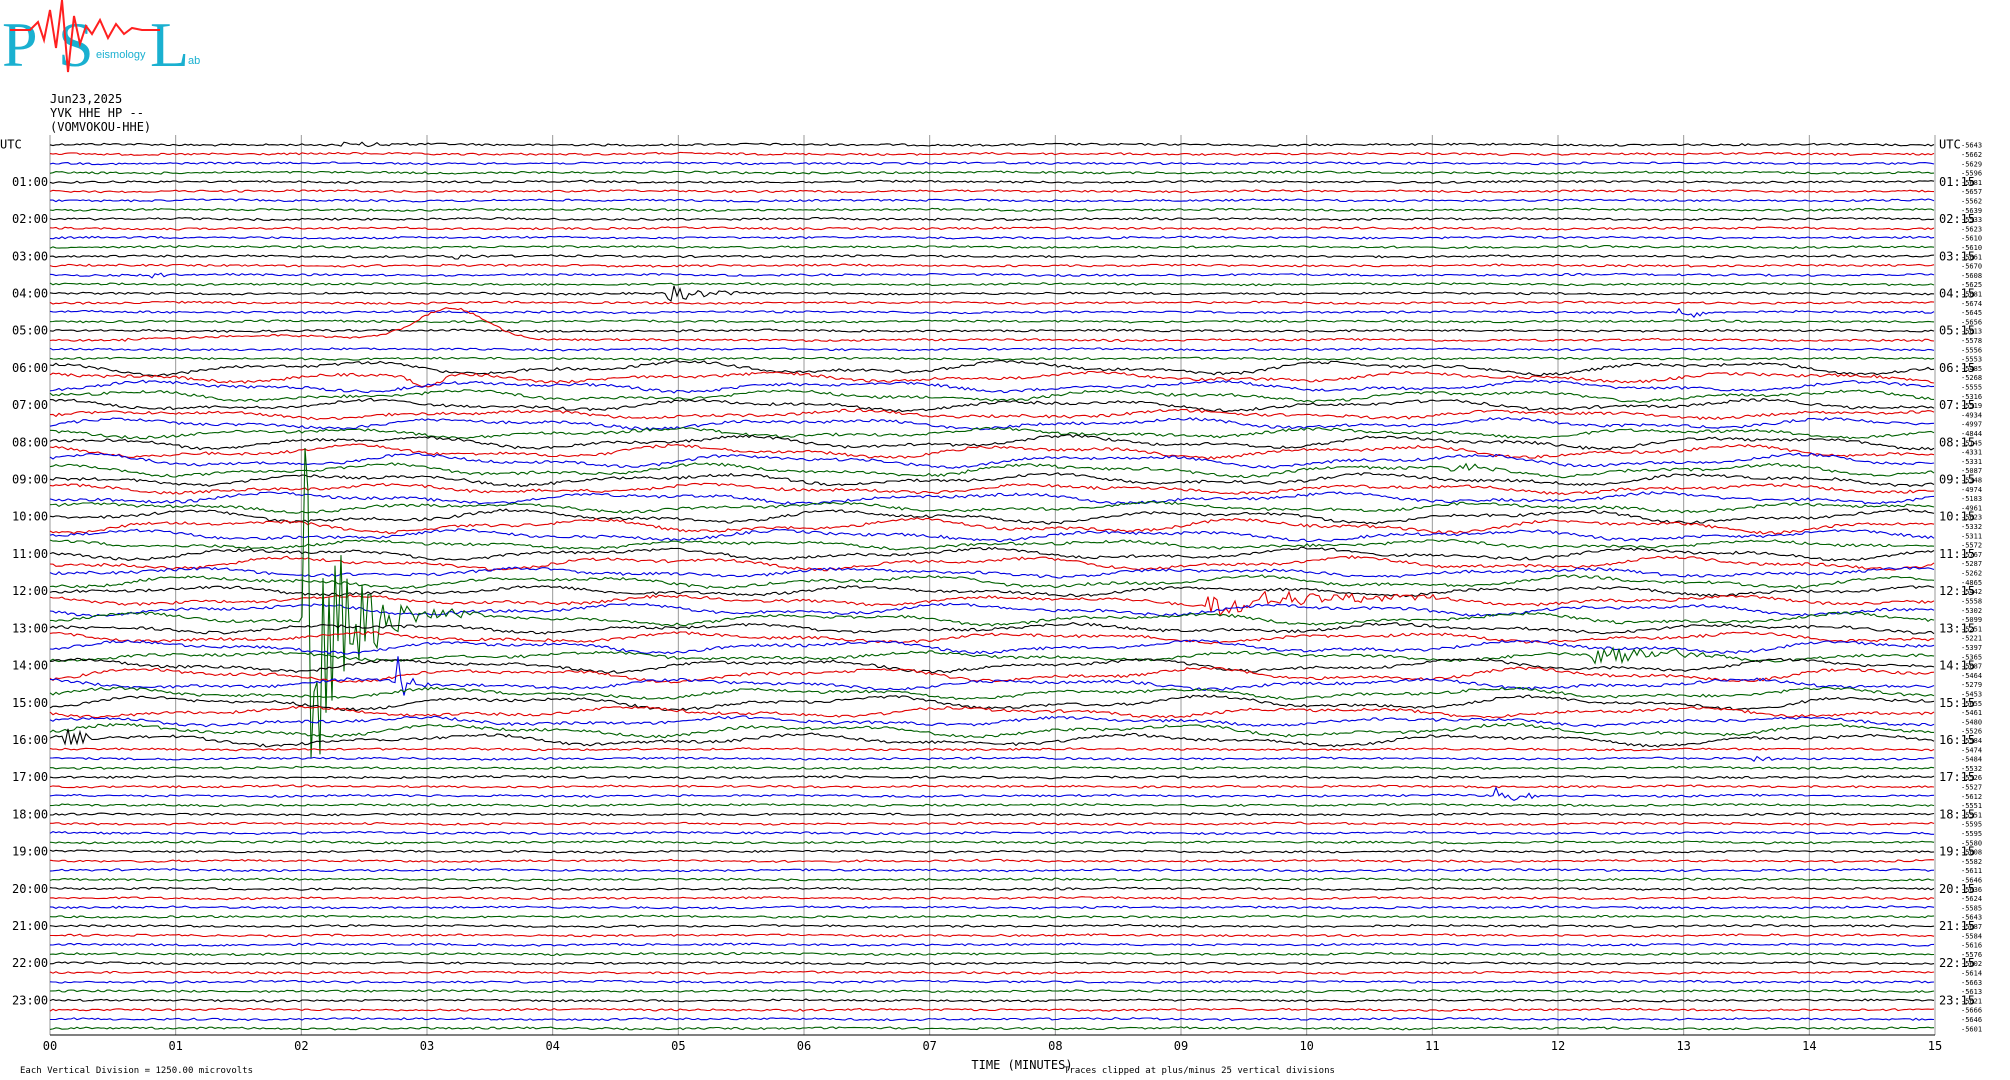  Describe the element at coordinates (30, 331) in the screenshot. I see `hour-label-left: 05:00` at that location.